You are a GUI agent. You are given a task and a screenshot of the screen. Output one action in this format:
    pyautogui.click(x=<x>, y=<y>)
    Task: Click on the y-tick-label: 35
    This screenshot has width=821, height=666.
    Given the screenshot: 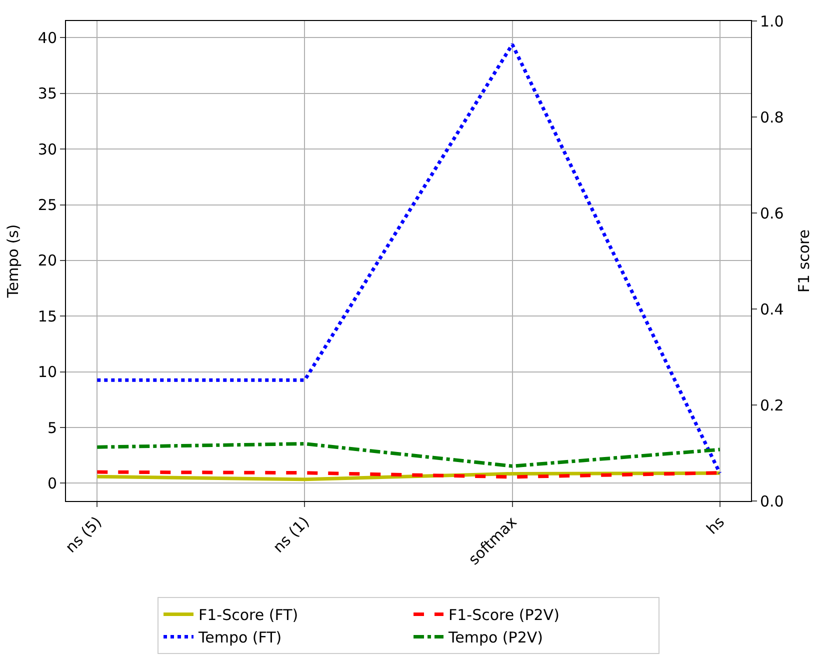 What is the action you would take?
    pyautogui.click(x=47, y=93)
    